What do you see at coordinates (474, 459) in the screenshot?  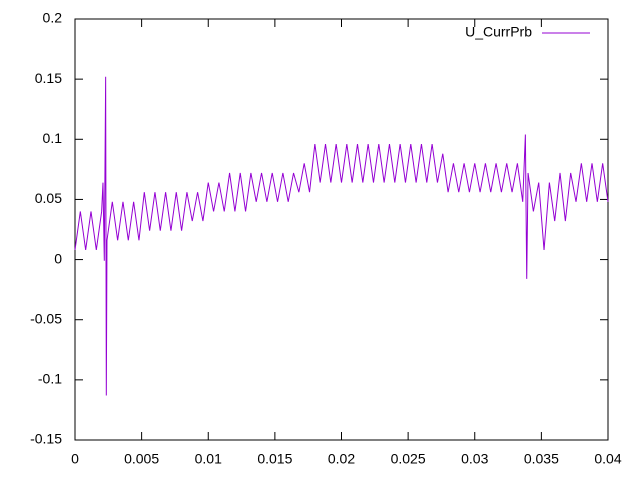 I see `x-tick-label: 0.03` at bounding box center [474, 459].